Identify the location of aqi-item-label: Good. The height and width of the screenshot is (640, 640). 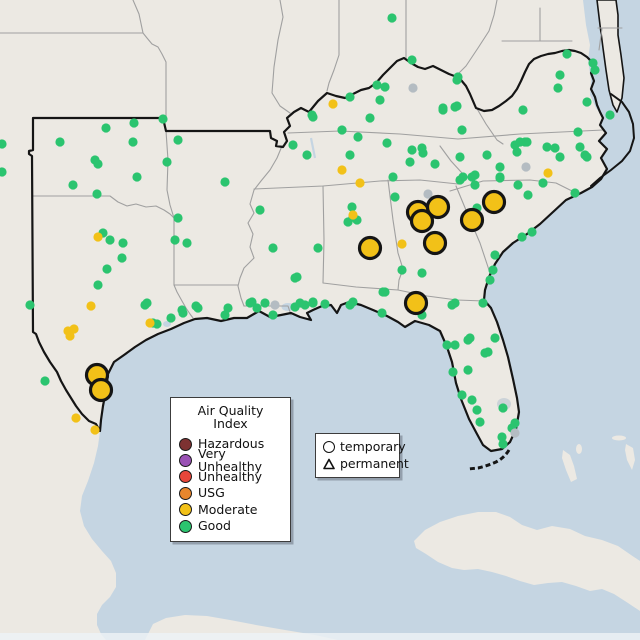
(214, 525).